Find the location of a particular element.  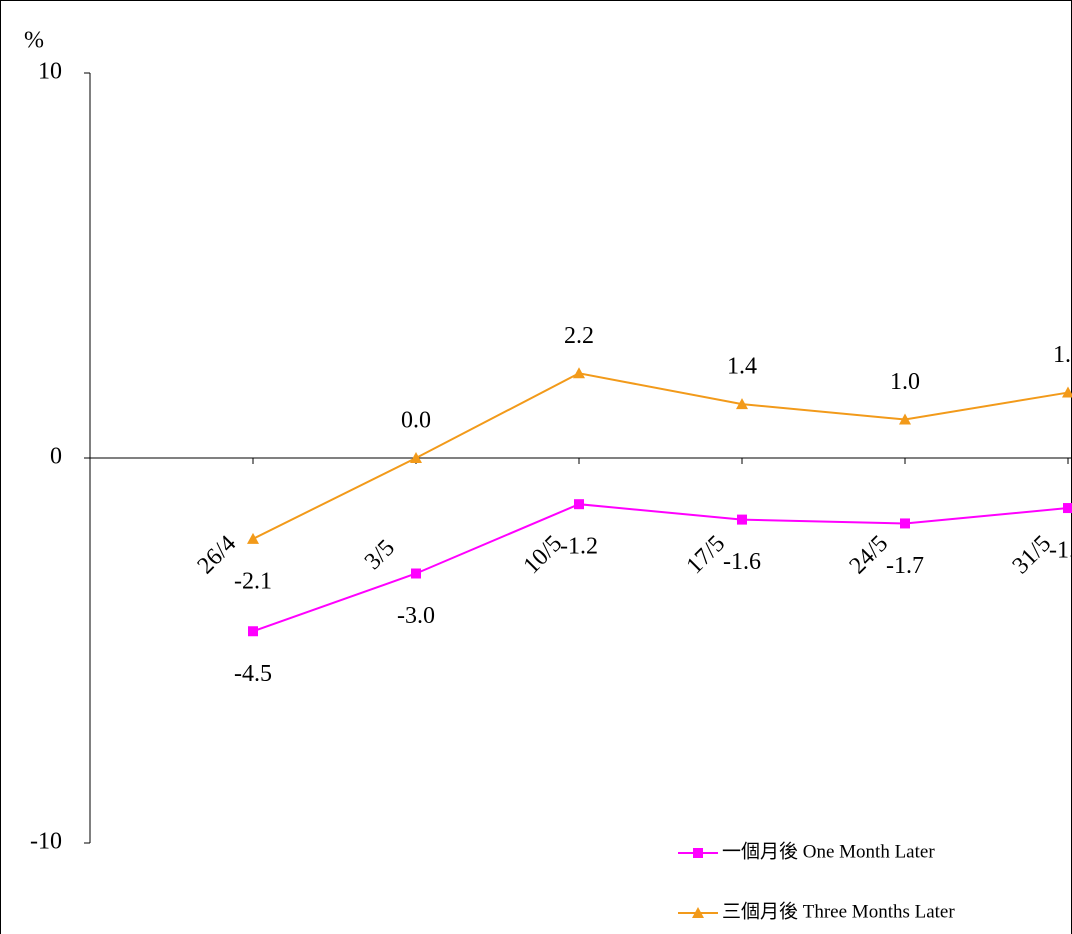

y-tick-label: -10 is located at coordinates (46, 842).